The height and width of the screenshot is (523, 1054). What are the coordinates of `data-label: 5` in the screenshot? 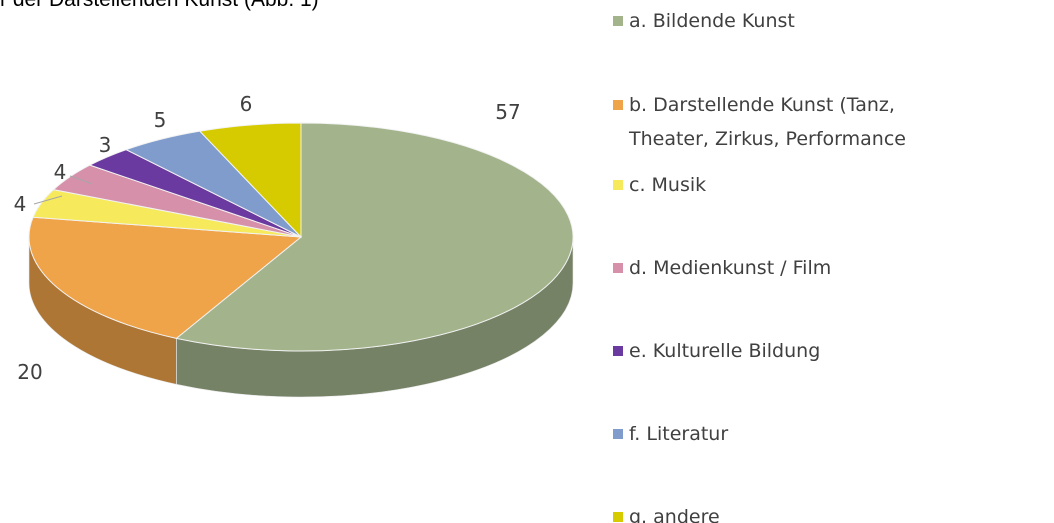 It's located at (160, 120).